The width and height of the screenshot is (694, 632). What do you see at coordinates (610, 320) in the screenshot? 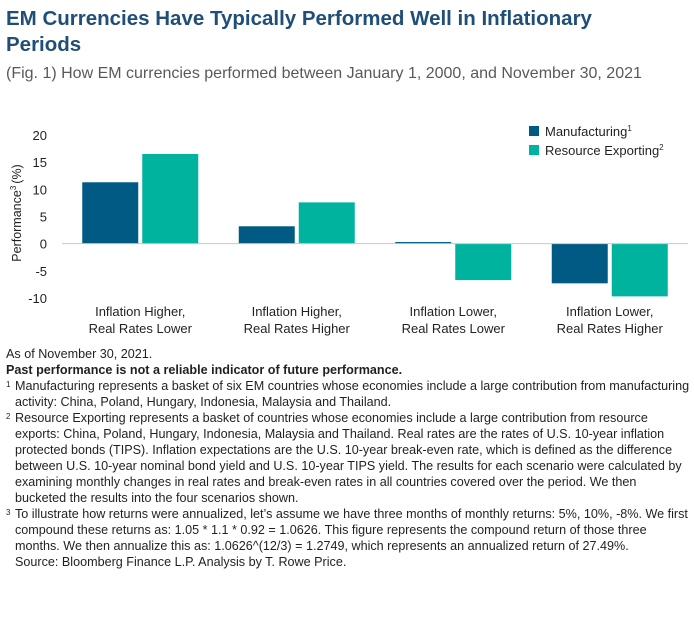
I see `x-tick-label: Inflation Lower, Real Rates Higher` at bounding box center [610, 320].